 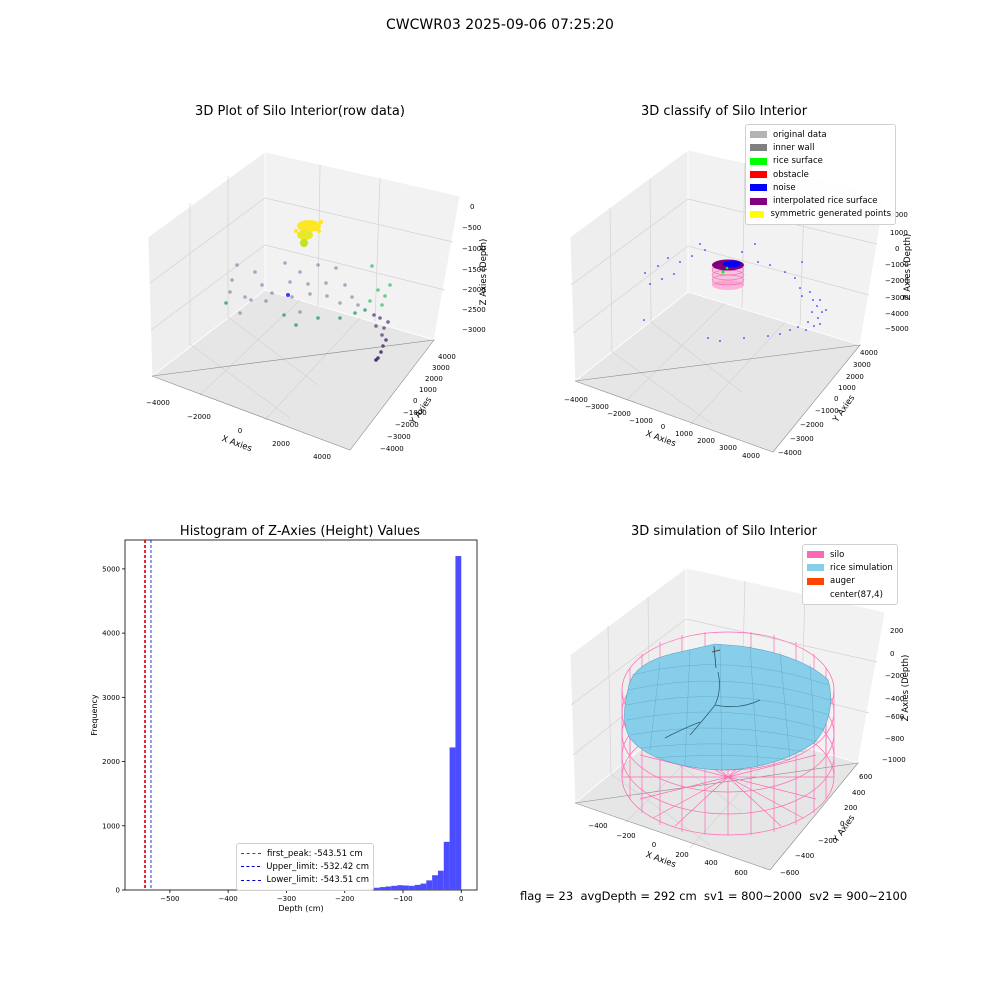 I want to click on legend-item-interpolated-rice-surface: interpolated rice surface, so click(x=820, y=200).